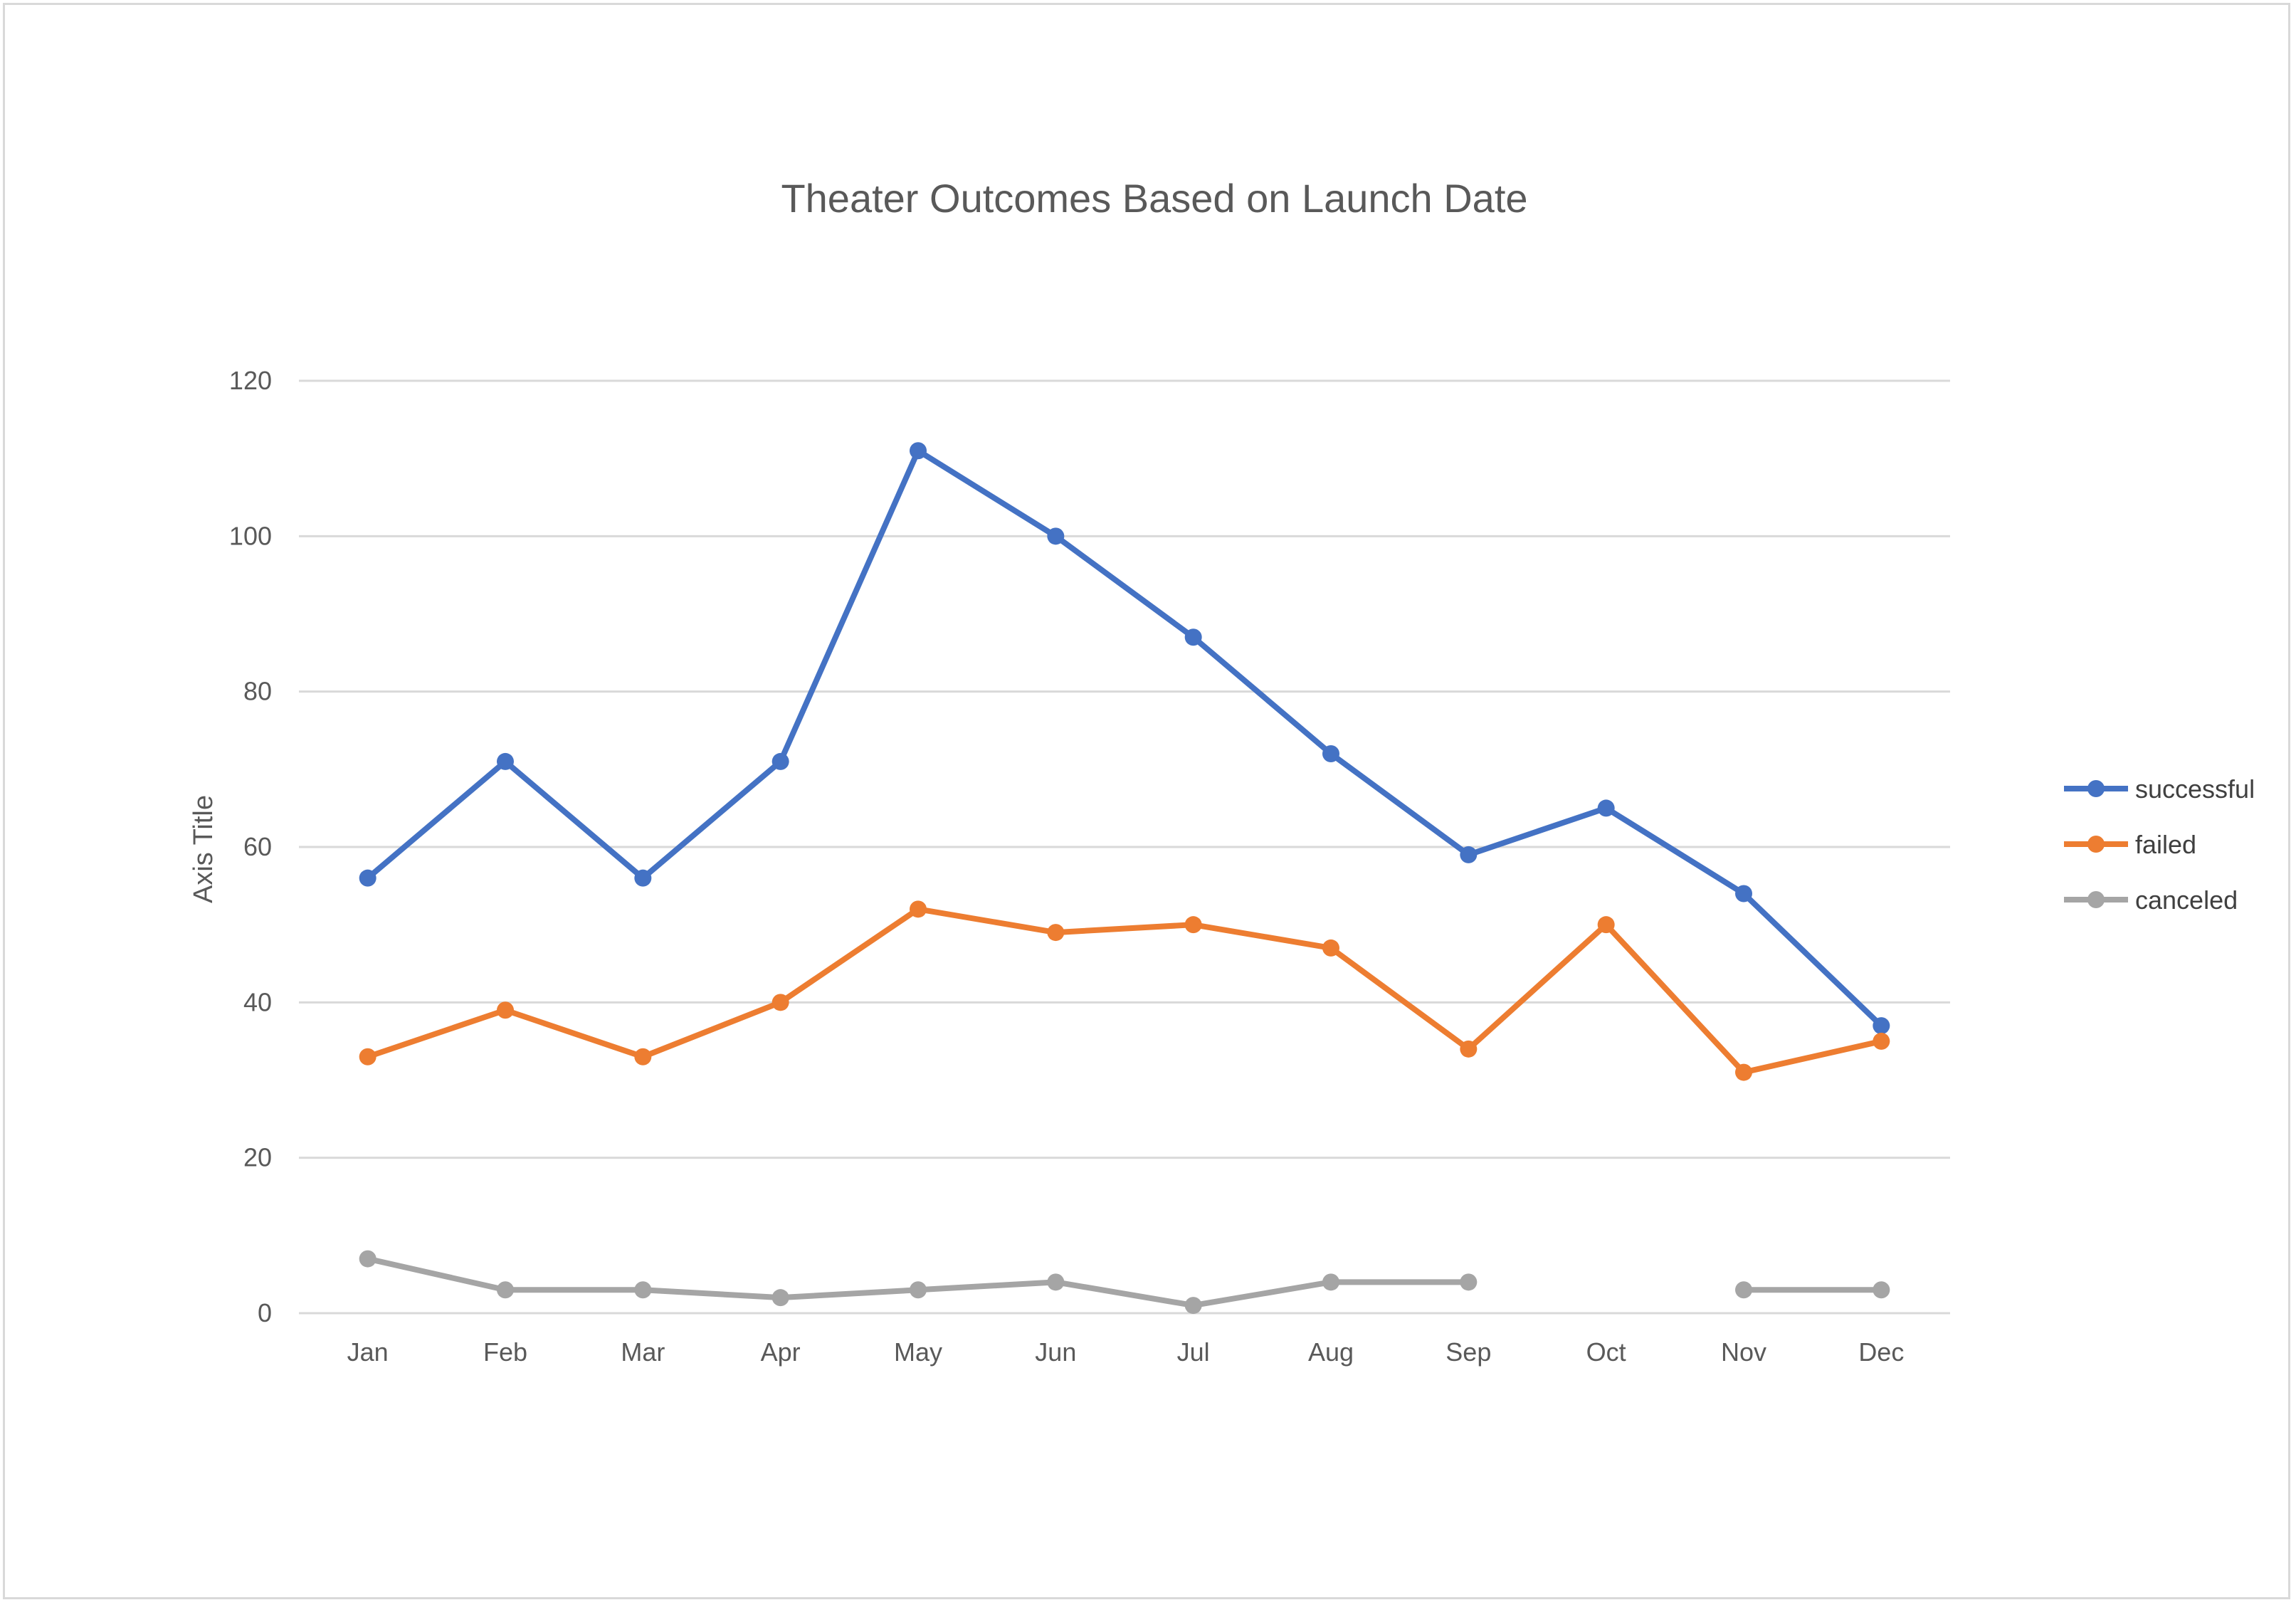 The width and height of the screenshot is (2296, 1605). I want to click on x-tick-label: Feb, so click(505, 1352).